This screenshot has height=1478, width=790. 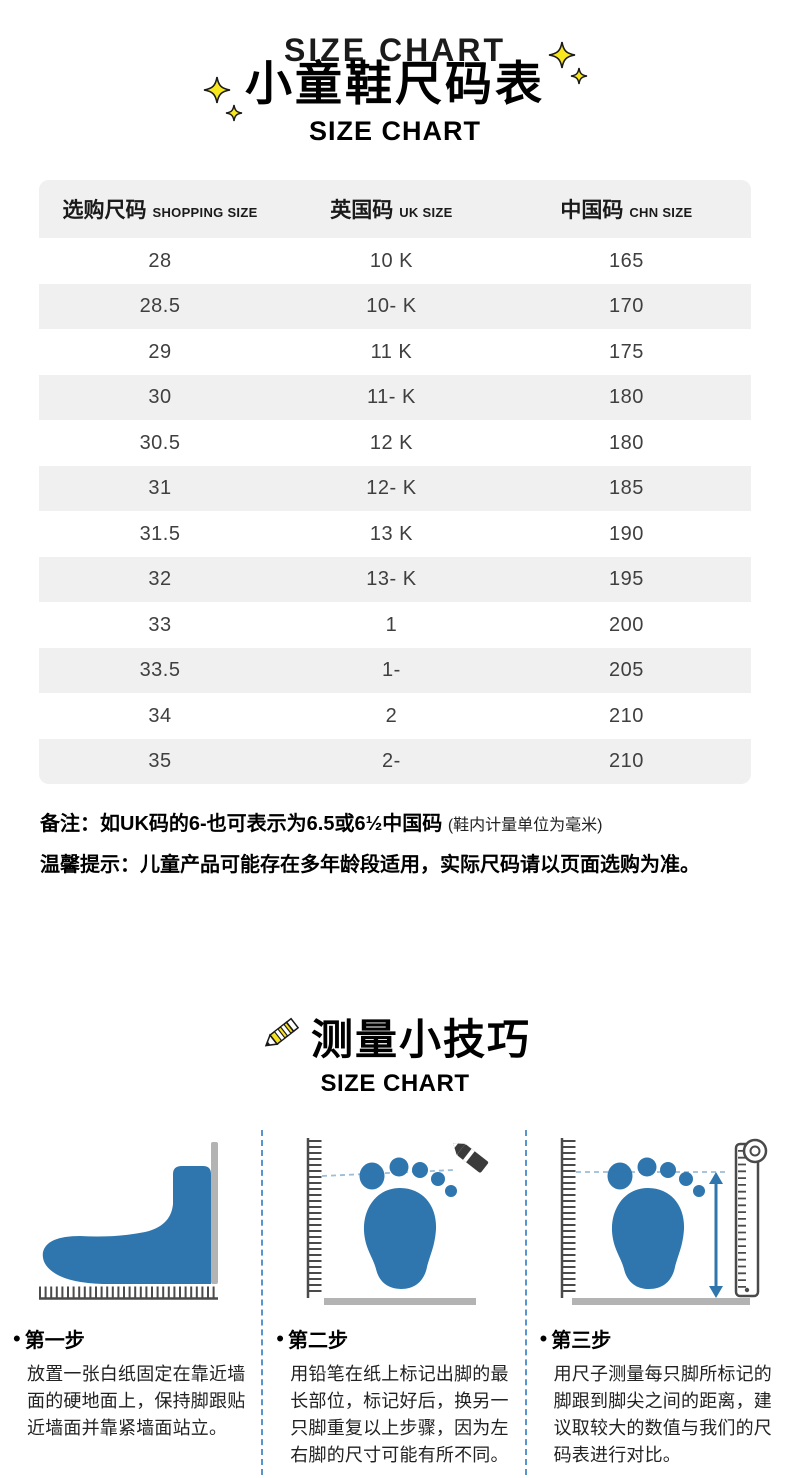 I want to click on table-row: 33 1 200, so click(x=395, y=625).